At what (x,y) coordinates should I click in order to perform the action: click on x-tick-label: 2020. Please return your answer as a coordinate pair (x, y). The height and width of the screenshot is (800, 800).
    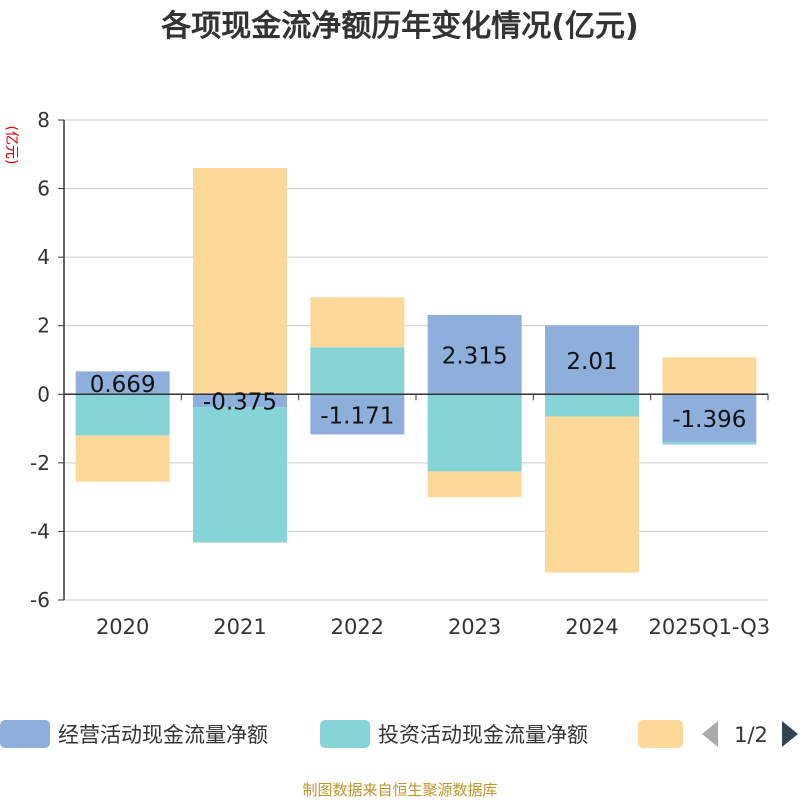
    Looking at the image, I should click on (122, 627).